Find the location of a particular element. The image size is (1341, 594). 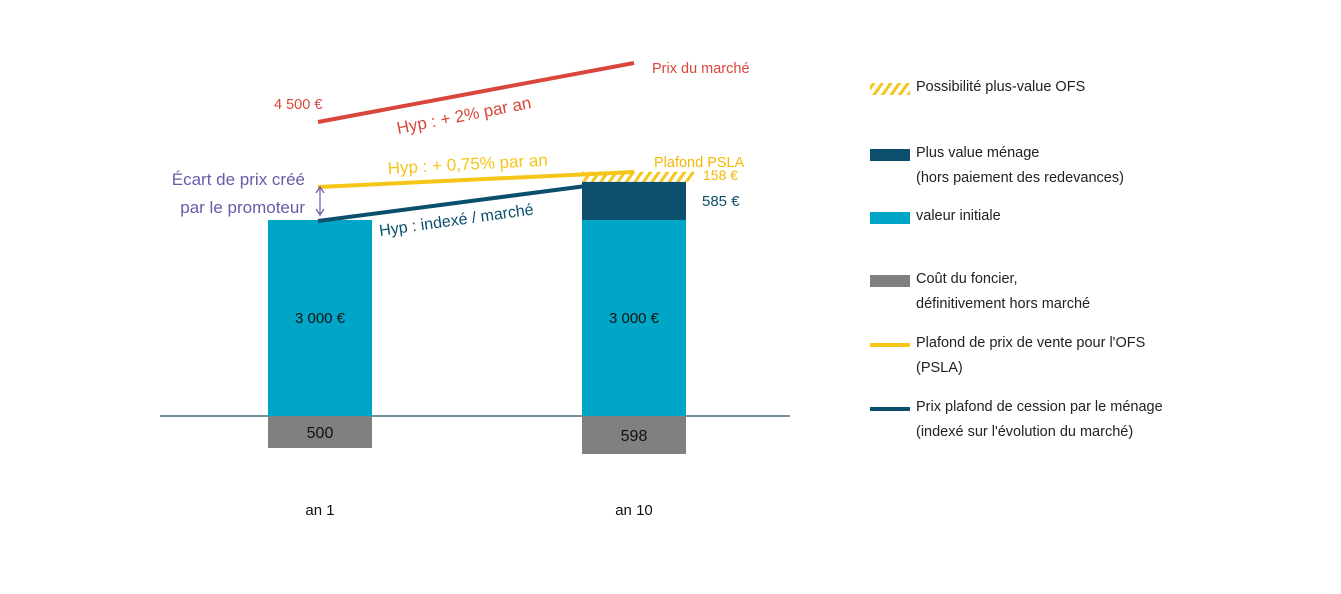

legend-swatch-dark is located at coordinates (890, 155).